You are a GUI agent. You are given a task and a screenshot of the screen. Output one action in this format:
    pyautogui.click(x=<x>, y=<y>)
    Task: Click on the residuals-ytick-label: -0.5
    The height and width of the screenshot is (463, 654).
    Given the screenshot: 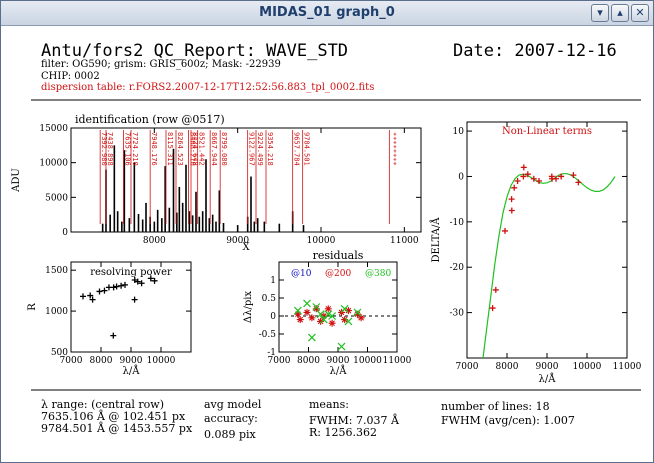 What is the action you would take?
    pyautogui.click(x=268, y=335)
    